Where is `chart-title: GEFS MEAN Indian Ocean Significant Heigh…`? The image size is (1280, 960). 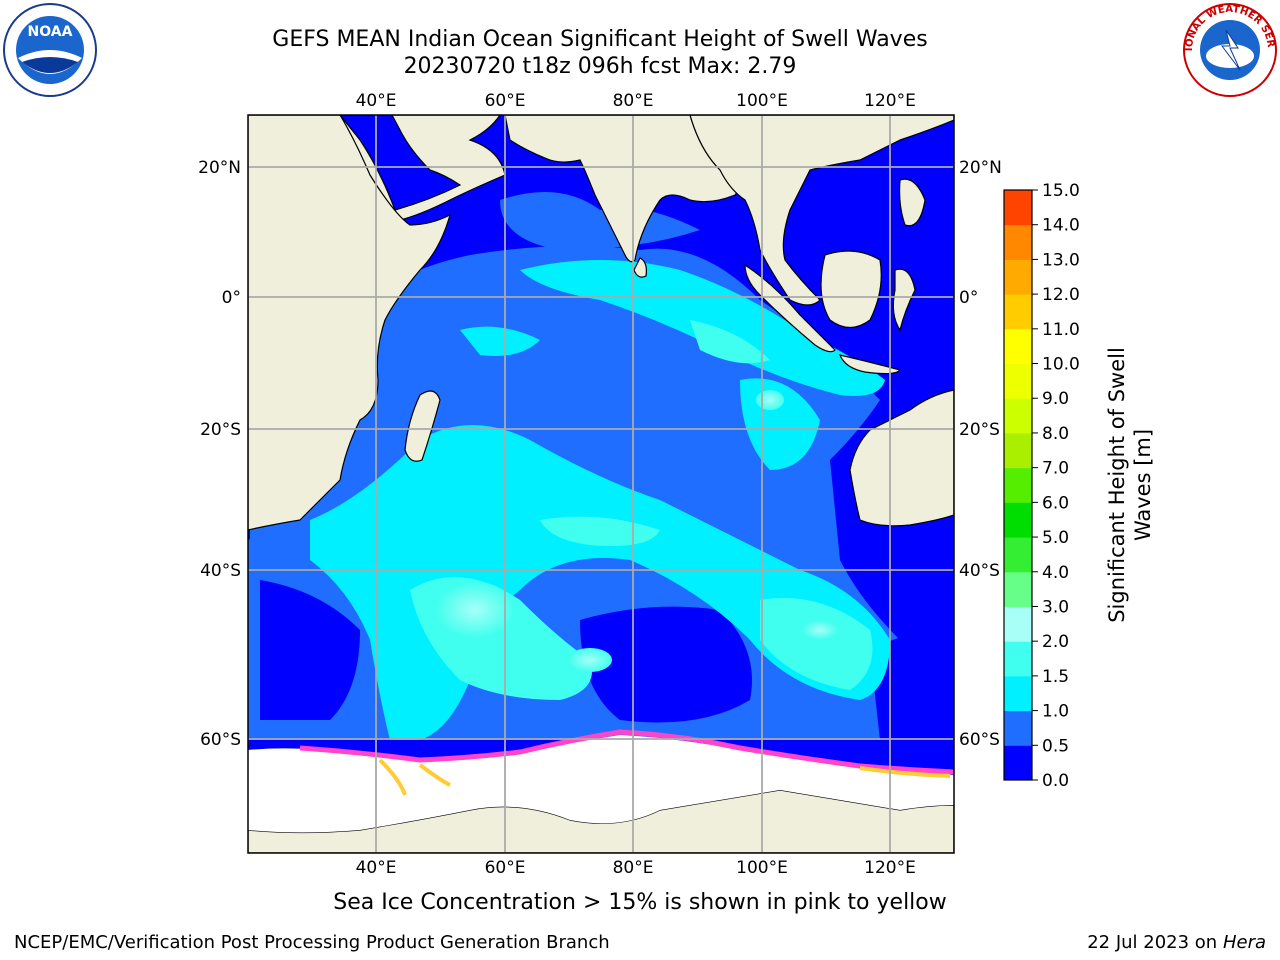 chart-title: GEFS MEAN Indian Ocean Significant Heigh… is located at coordinates (600, 39).